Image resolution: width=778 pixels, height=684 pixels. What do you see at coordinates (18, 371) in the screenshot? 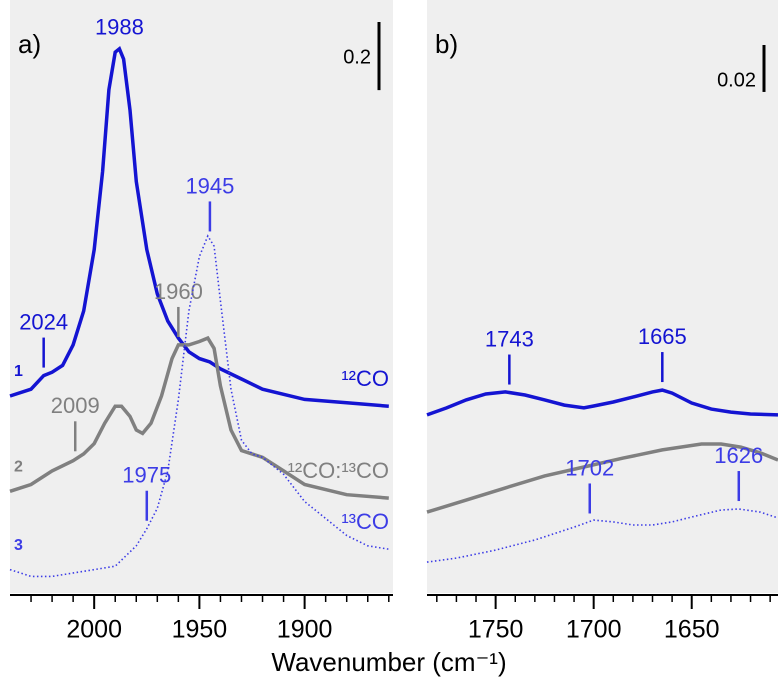
I see `series-index: 1` at bounding box center [18, 371].